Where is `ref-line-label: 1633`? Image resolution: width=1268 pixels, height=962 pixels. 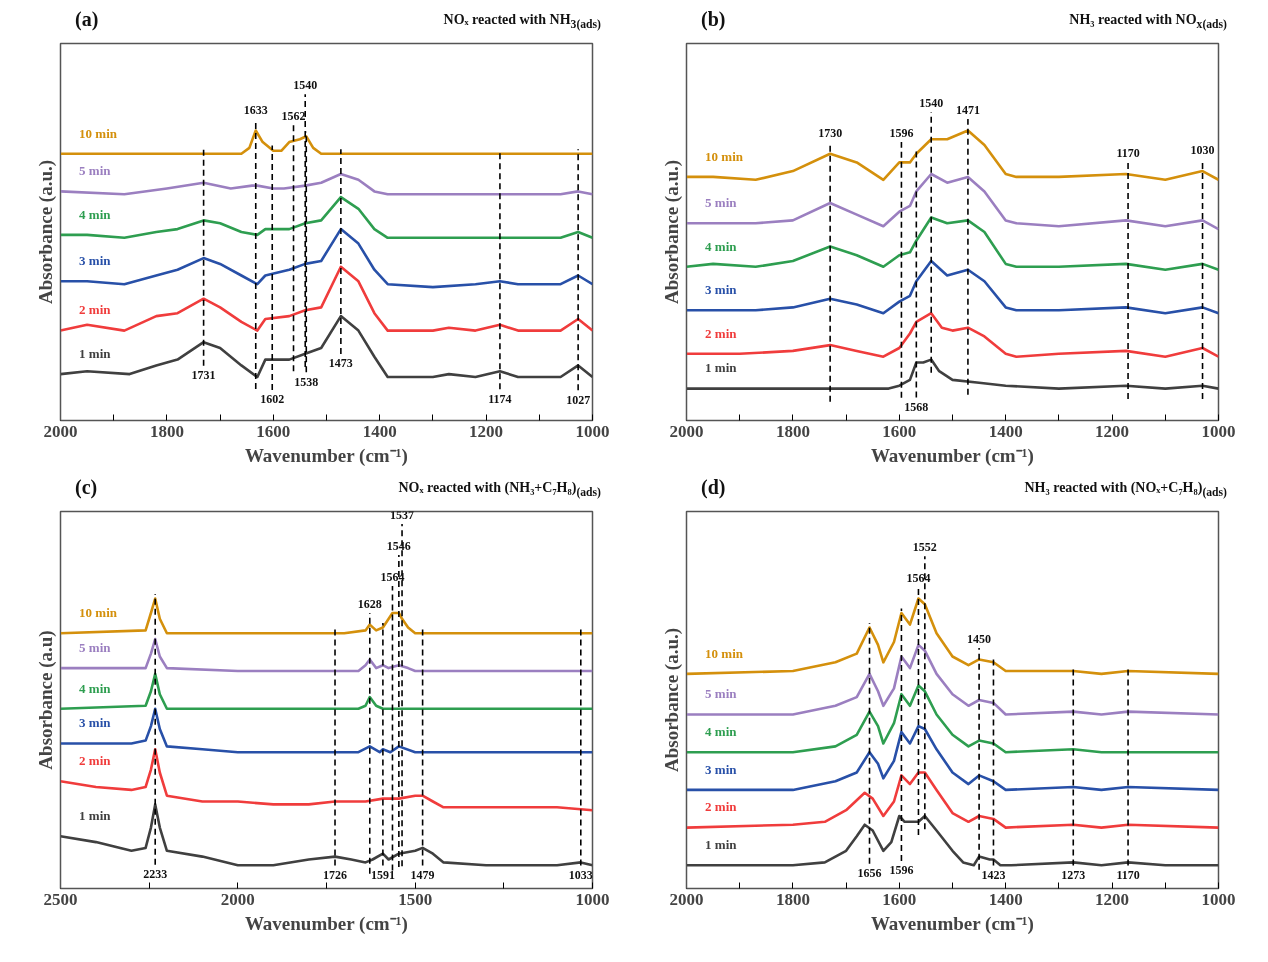 ref-line-label: 1633 is located at coordinates (255, 109).